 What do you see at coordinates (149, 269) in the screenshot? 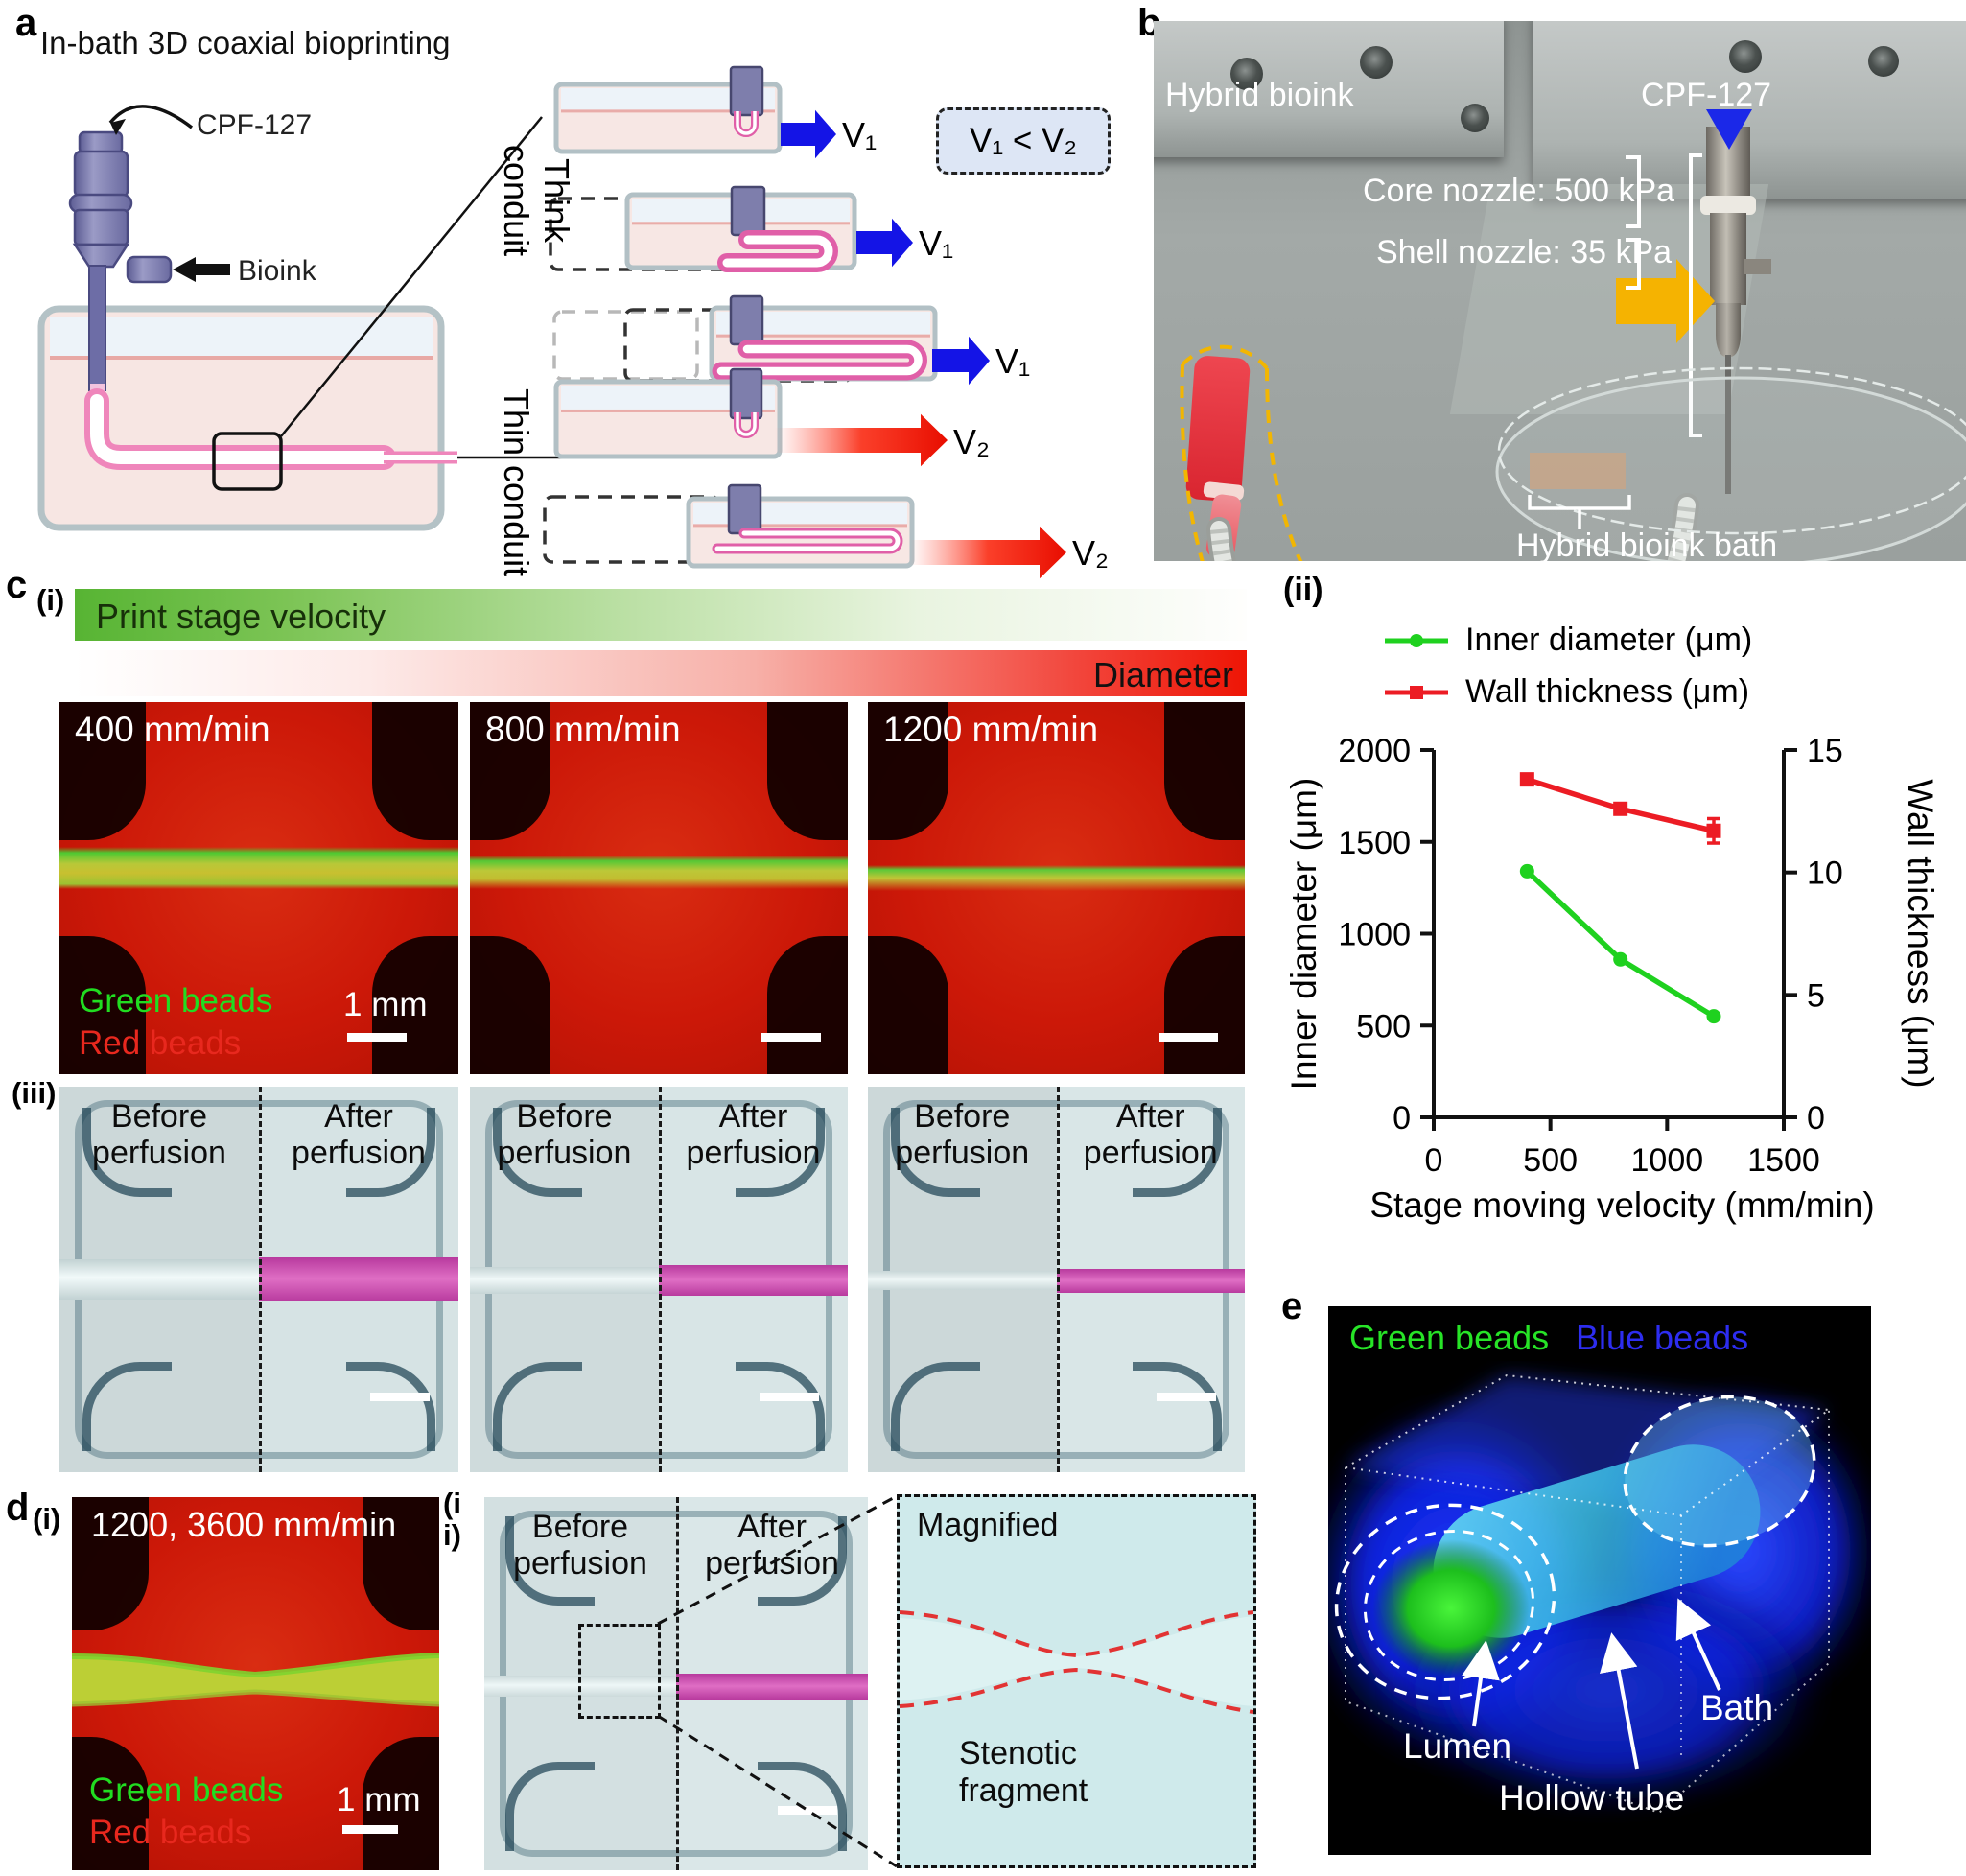
I see `bioink-port` at bounding box center [149, 269].